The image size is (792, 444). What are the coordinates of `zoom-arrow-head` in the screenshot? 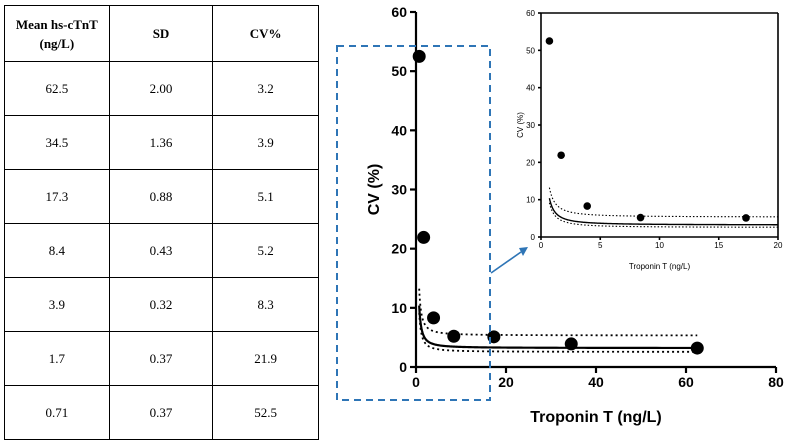 It's located at (523, 251).